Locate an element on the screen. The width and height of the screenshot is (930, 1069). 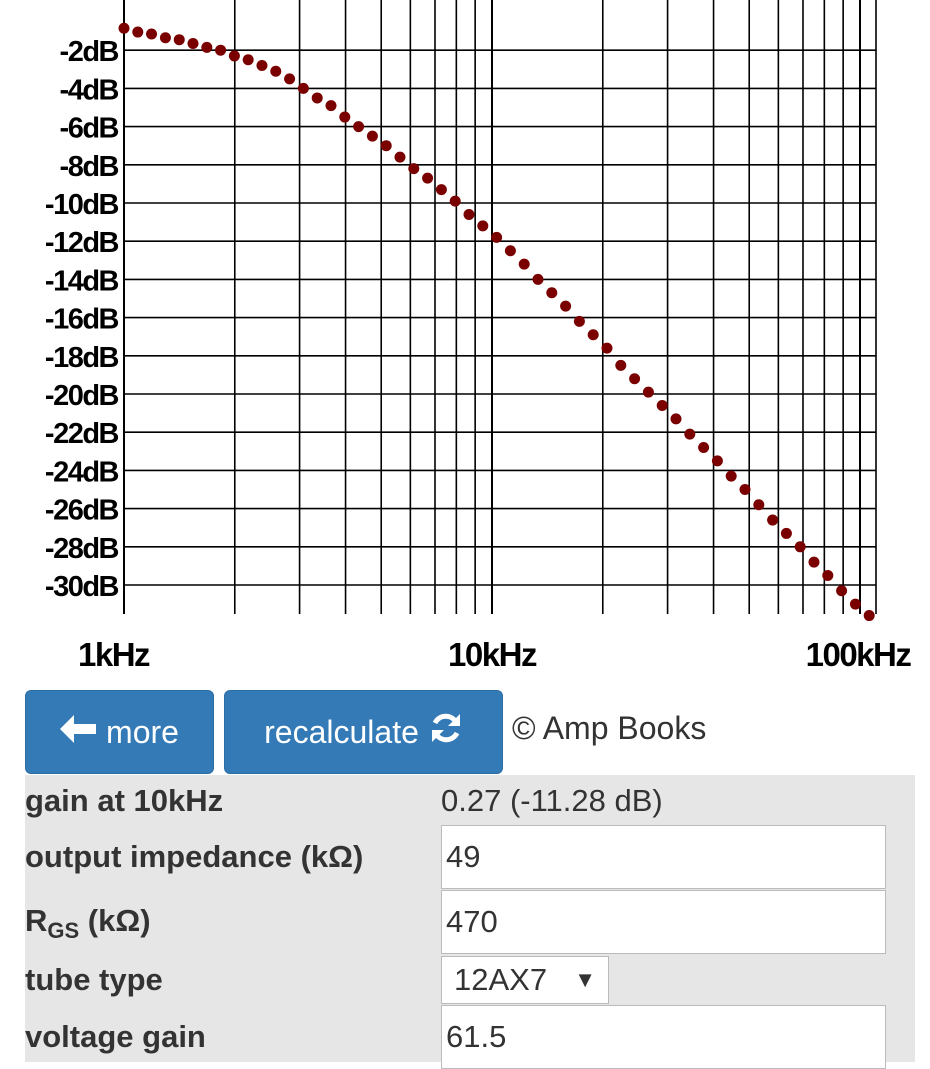
x-tick-label: 100kHz is located at coordinates (859, 654).